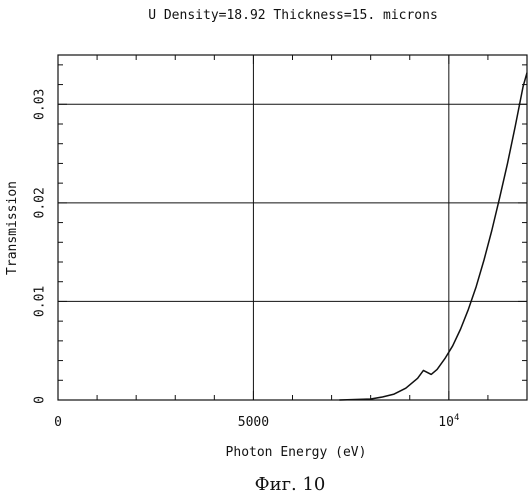 This screenshot has width=531, height=500. What do you see at coordinates (290, 484) in the screenshot?
I see `figure-caption: Фиг. 10` at bounding box center [290, 484].